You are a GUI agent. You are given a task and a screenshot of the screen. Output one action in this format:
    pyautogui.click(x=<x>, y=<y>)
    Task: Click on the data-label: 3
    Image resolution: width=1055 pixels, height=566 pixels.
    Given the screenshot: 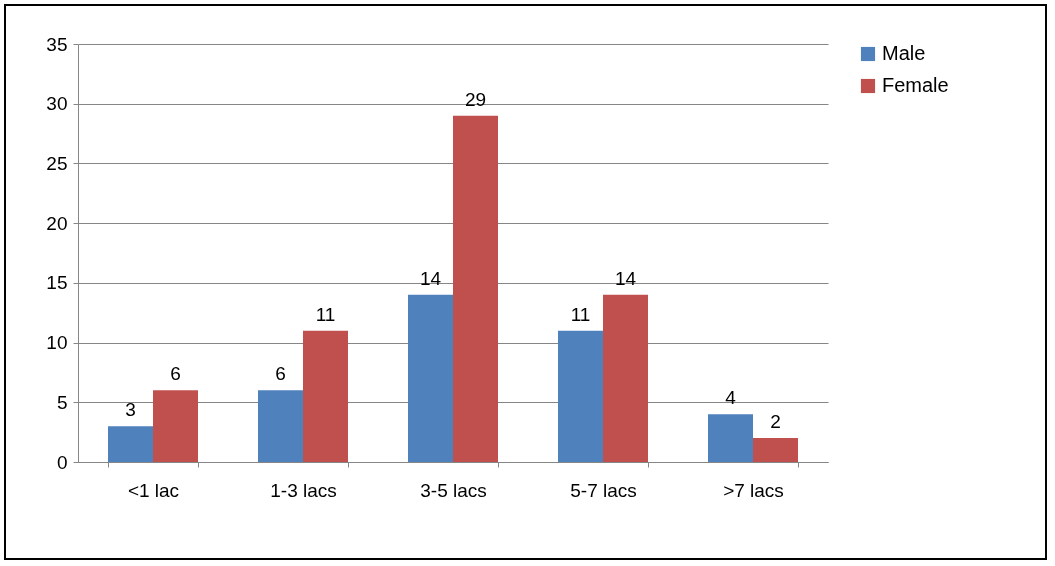 What is the action you would take?
    pyautogui.click(x=130, y=410)
    